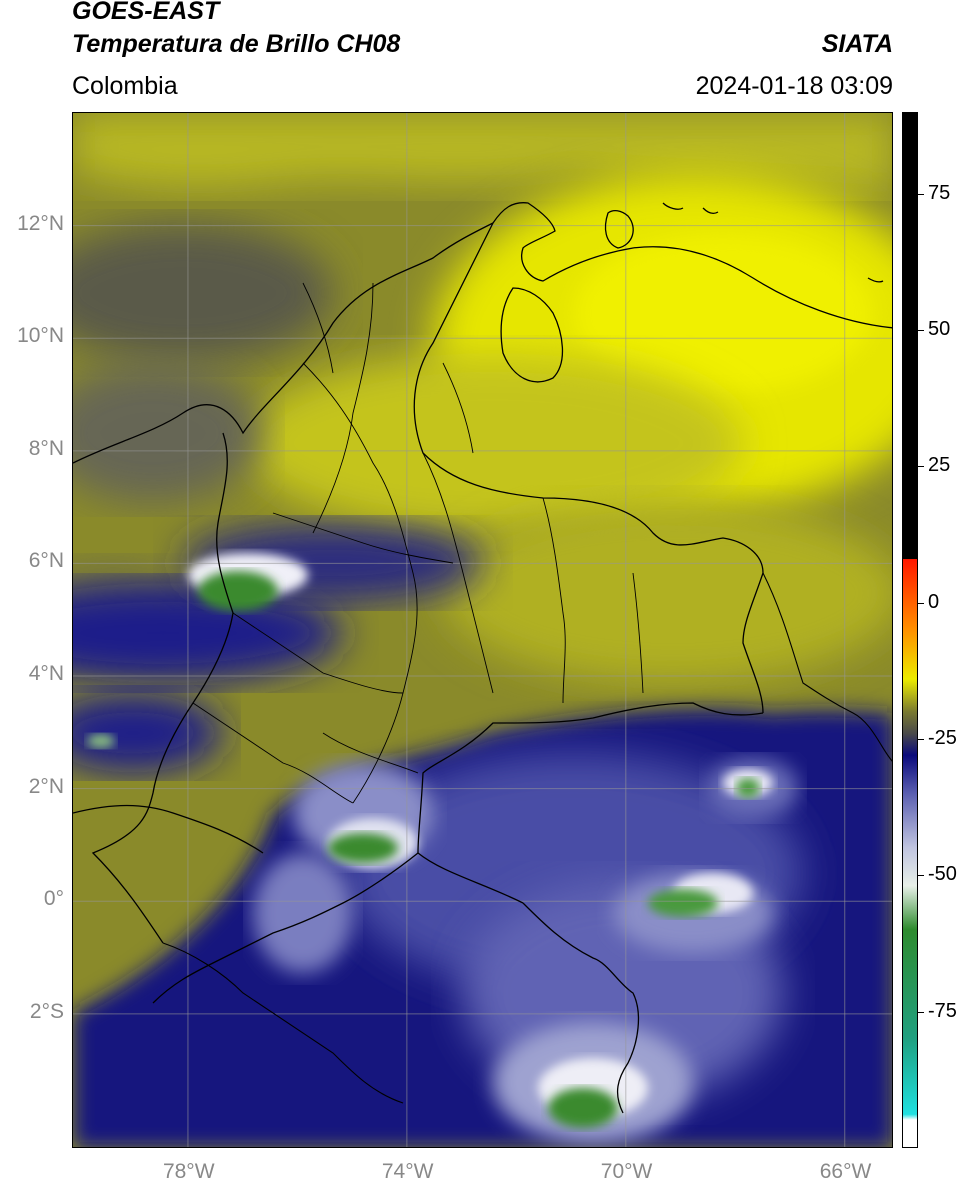 The height and width of the screenshot is (1190, 966). What do you see at coordinates (46, 786) in the screenshot?
I see `lat-tick-label: 2°N` at bounding box center [46, 786].